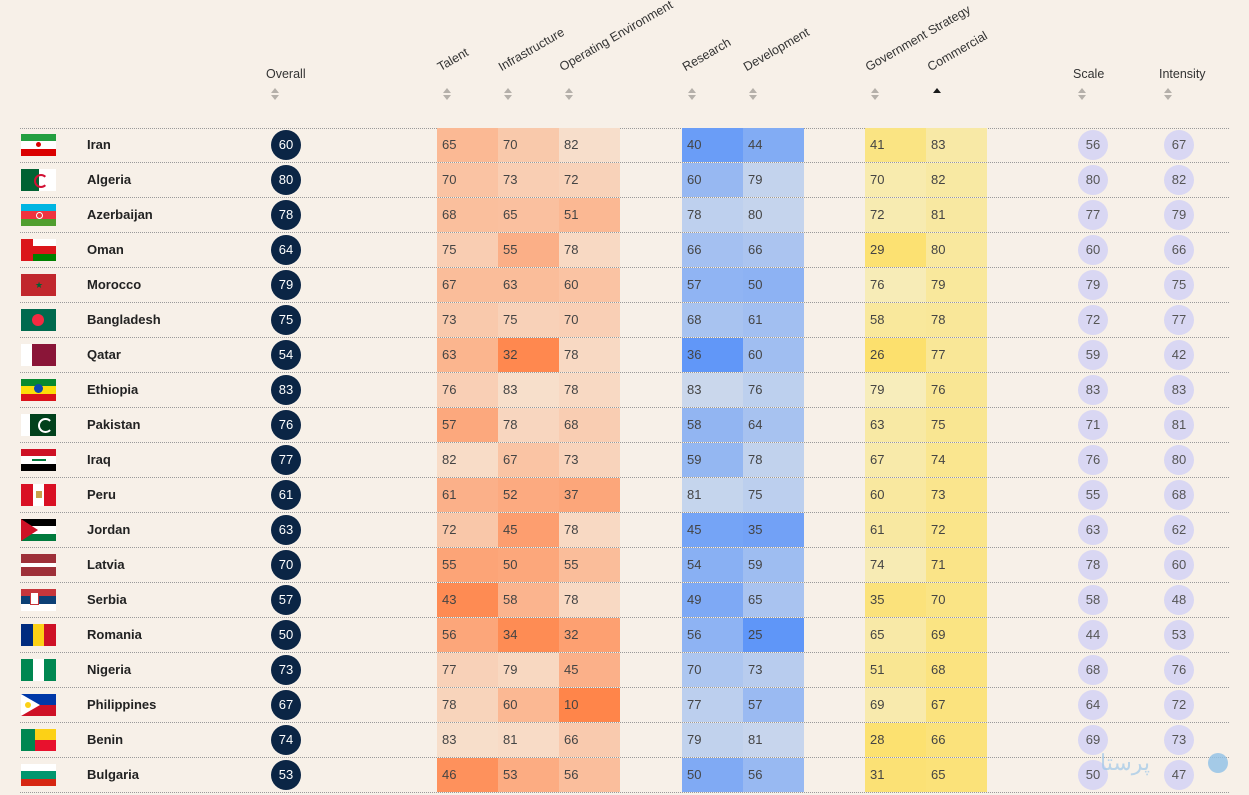  Describe the element at coordinates (624, 180) in the screenshot. I see `table-row: Algeria 80 70 73 72 60 79 70 82 80 82` at that location.